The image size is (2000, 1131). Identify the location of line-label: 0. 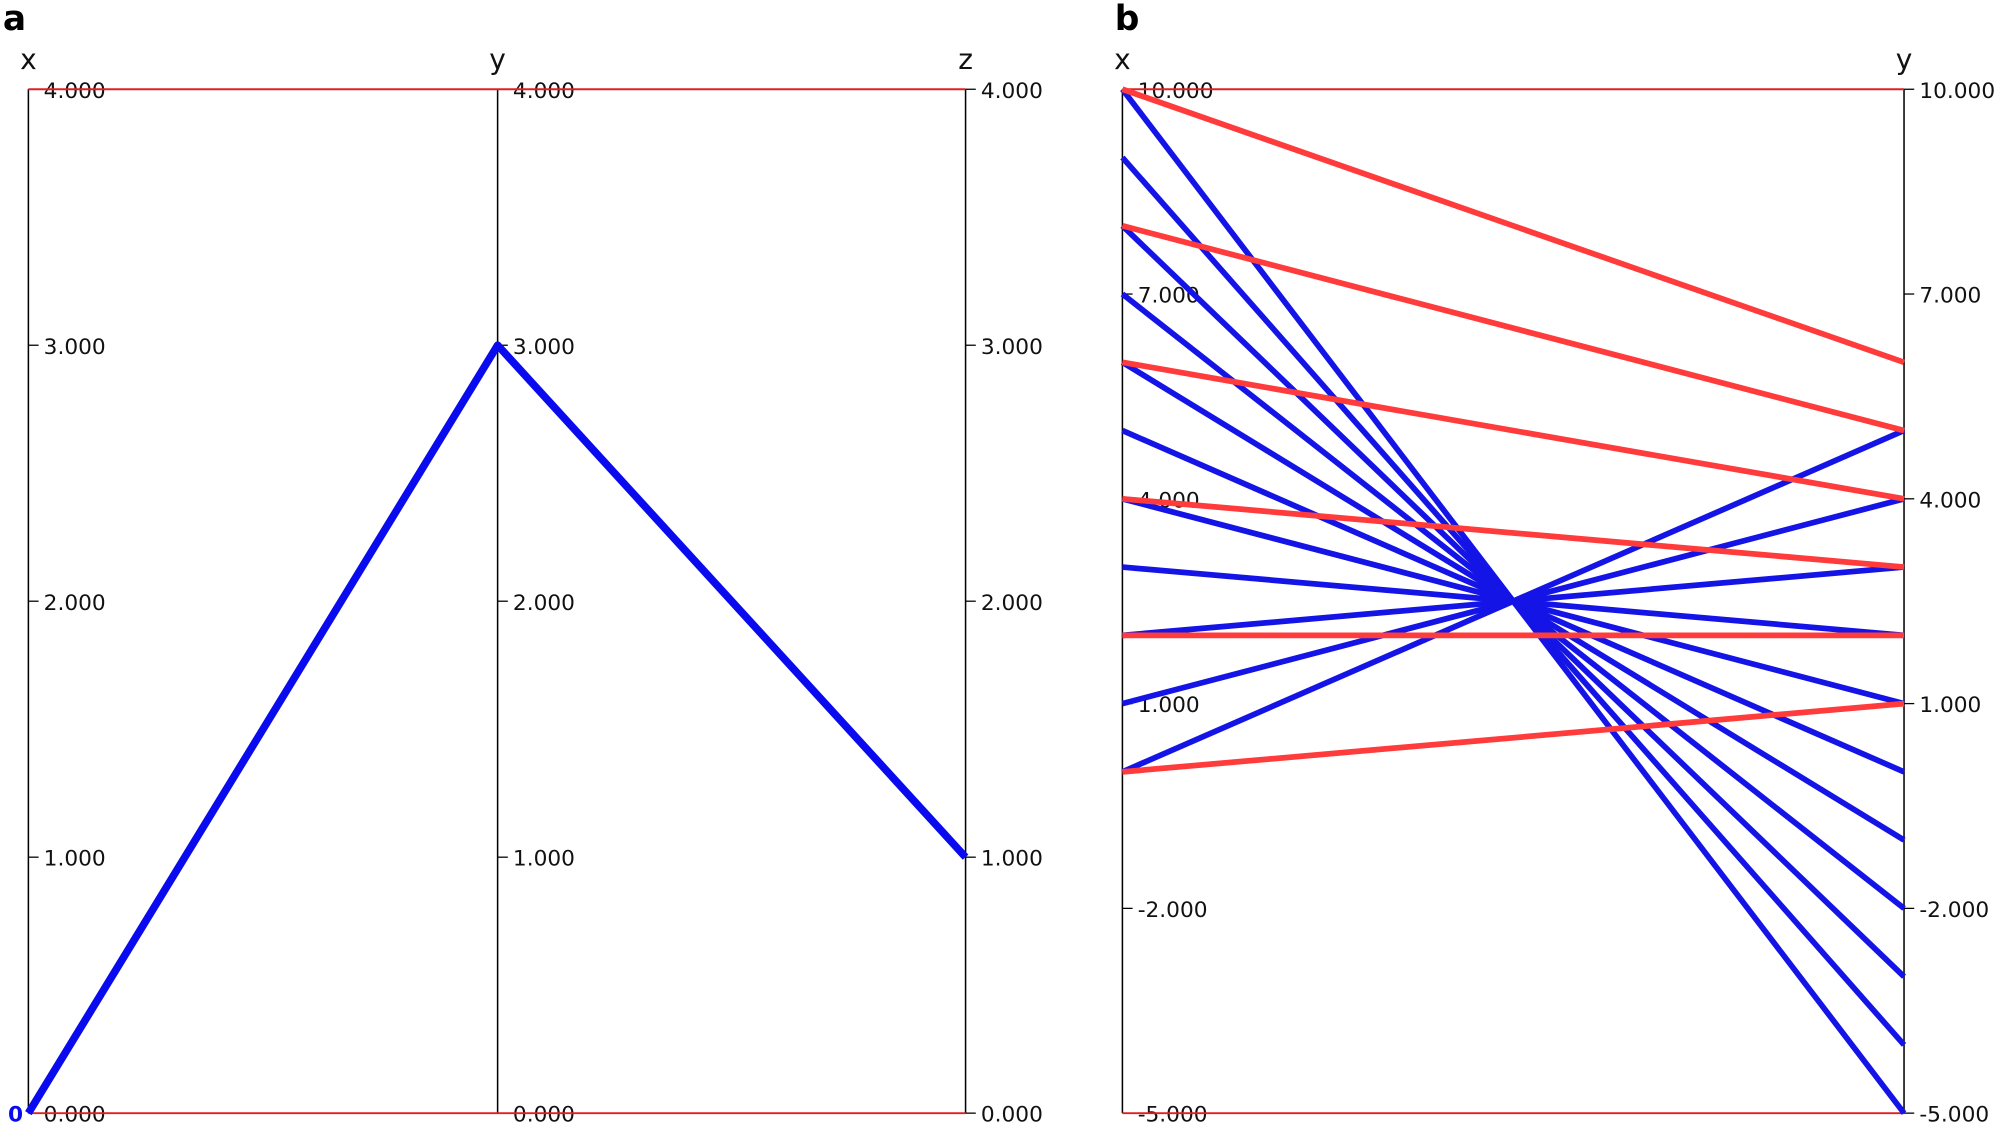
(15, 1115).